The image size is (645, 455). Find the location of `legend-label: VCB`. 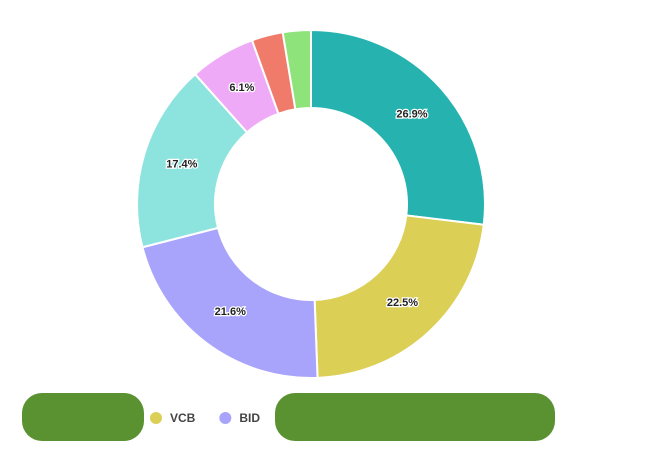

legend-label: VCB is located at coordinates (183, 418).